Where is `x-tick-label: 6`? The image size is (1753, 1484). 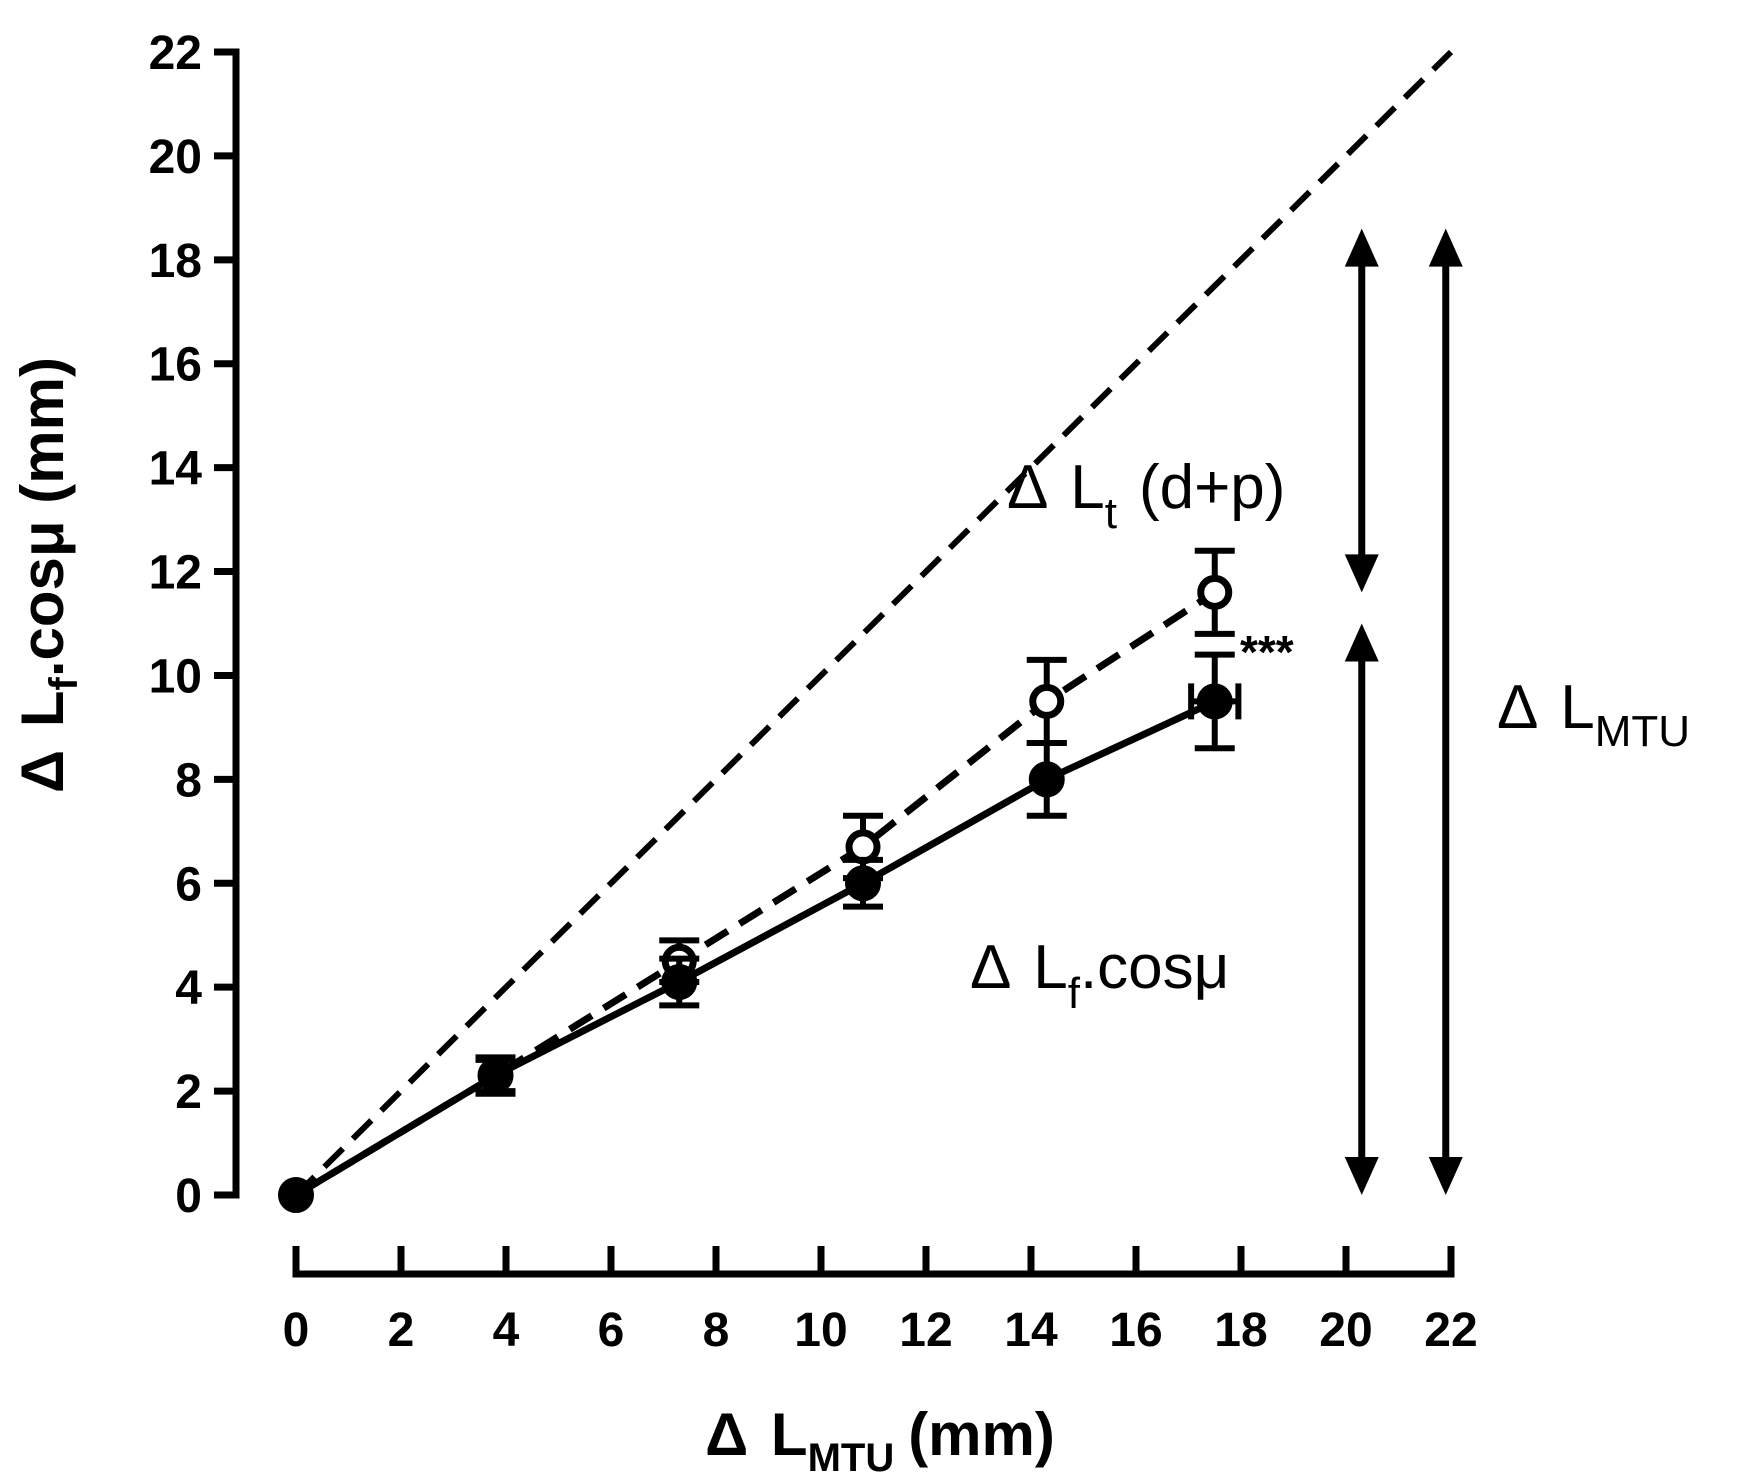
x-tick-label: 6 is located at coordinates (611, 1330).